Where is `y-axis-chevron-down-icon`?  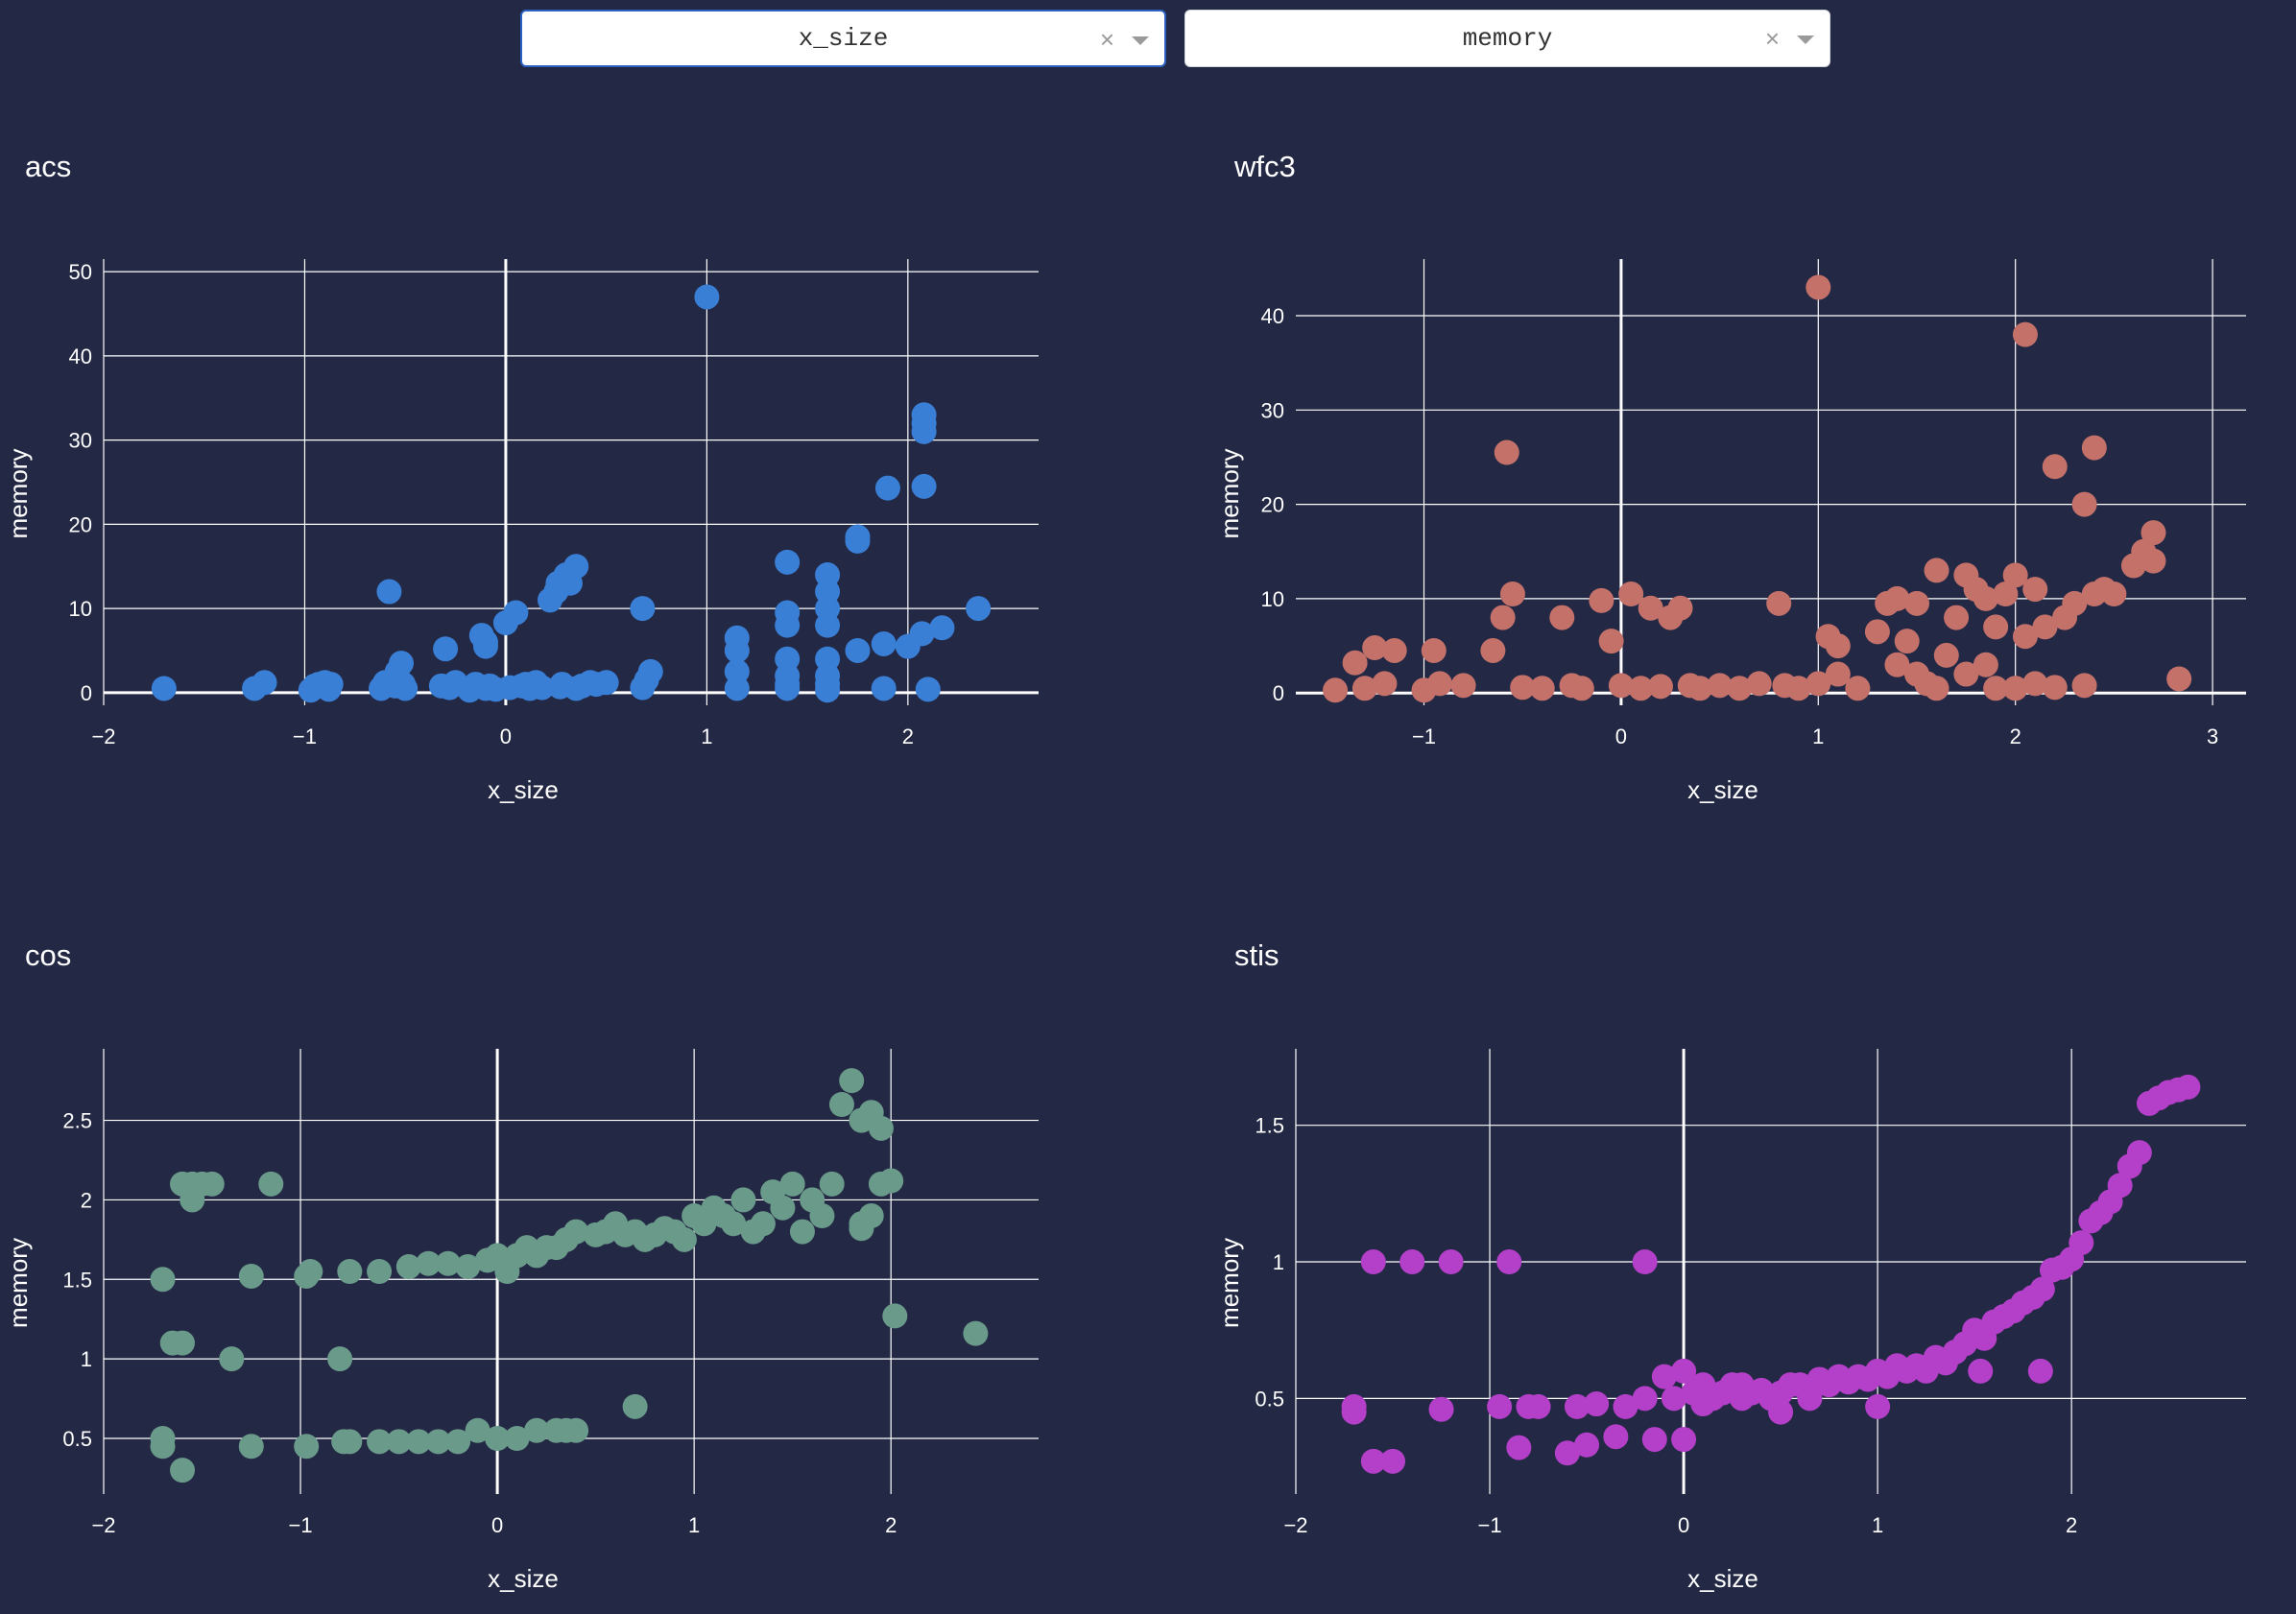 y-axis-chevron-down-icon is located at coordinates (1806, 40).